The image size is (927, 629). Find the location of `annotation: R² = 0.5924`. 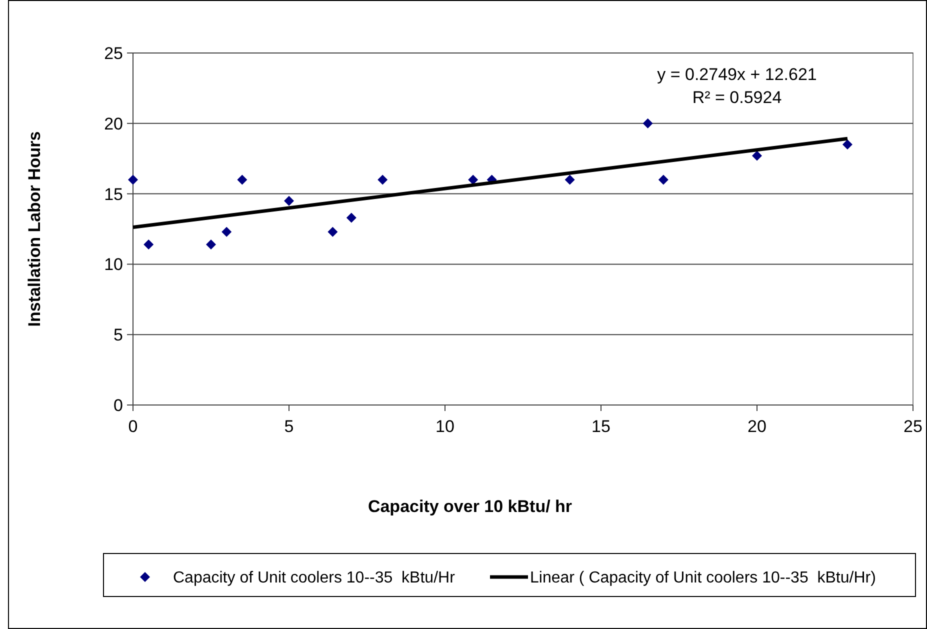

annotation: R² = 0.5924 is located at coordinates (737, 97).